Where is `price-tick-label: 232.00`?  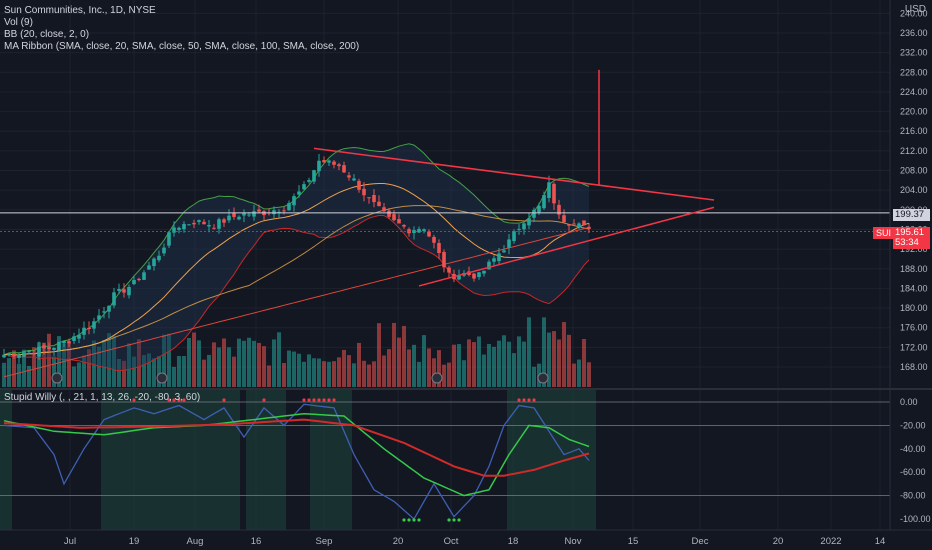 price-tick-label: 232.00 is located at coordinates (914, 53).